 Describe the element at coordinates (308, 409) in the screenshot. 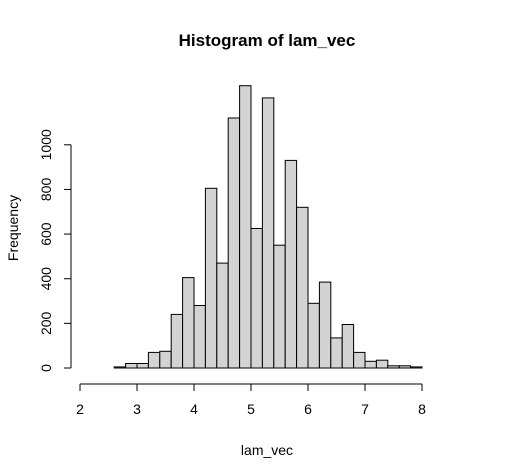

I see `x-tick-label: 6` at that location.